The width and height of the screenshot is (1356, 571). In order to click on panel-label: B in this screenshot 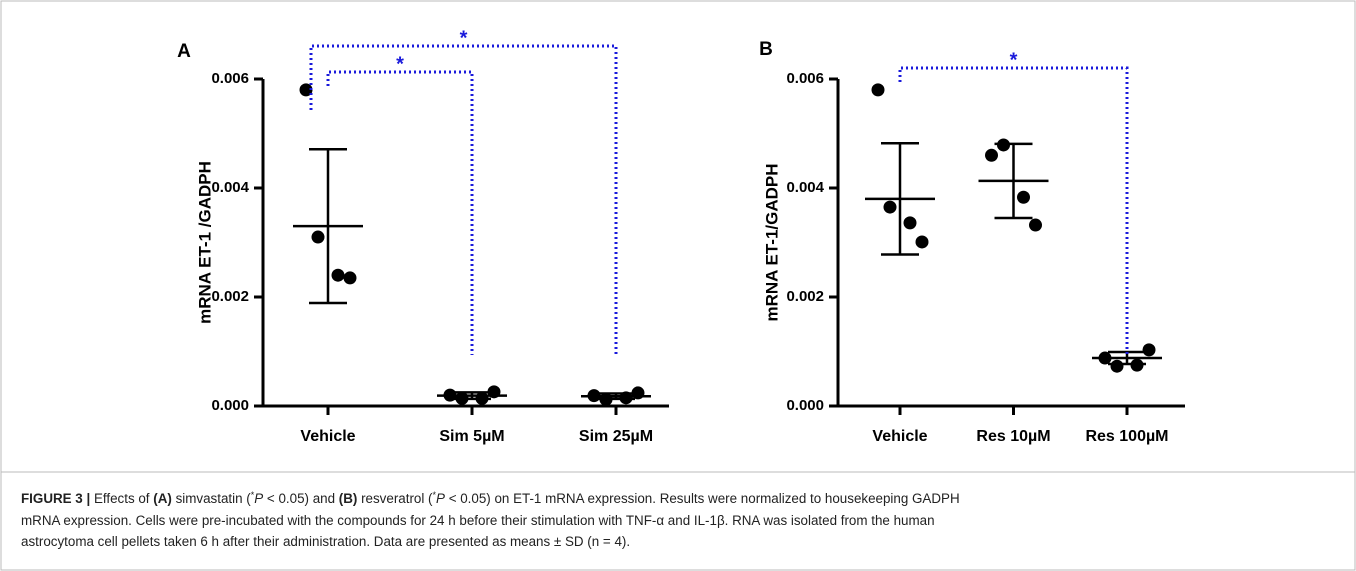, I will do `click(766, 49)`.